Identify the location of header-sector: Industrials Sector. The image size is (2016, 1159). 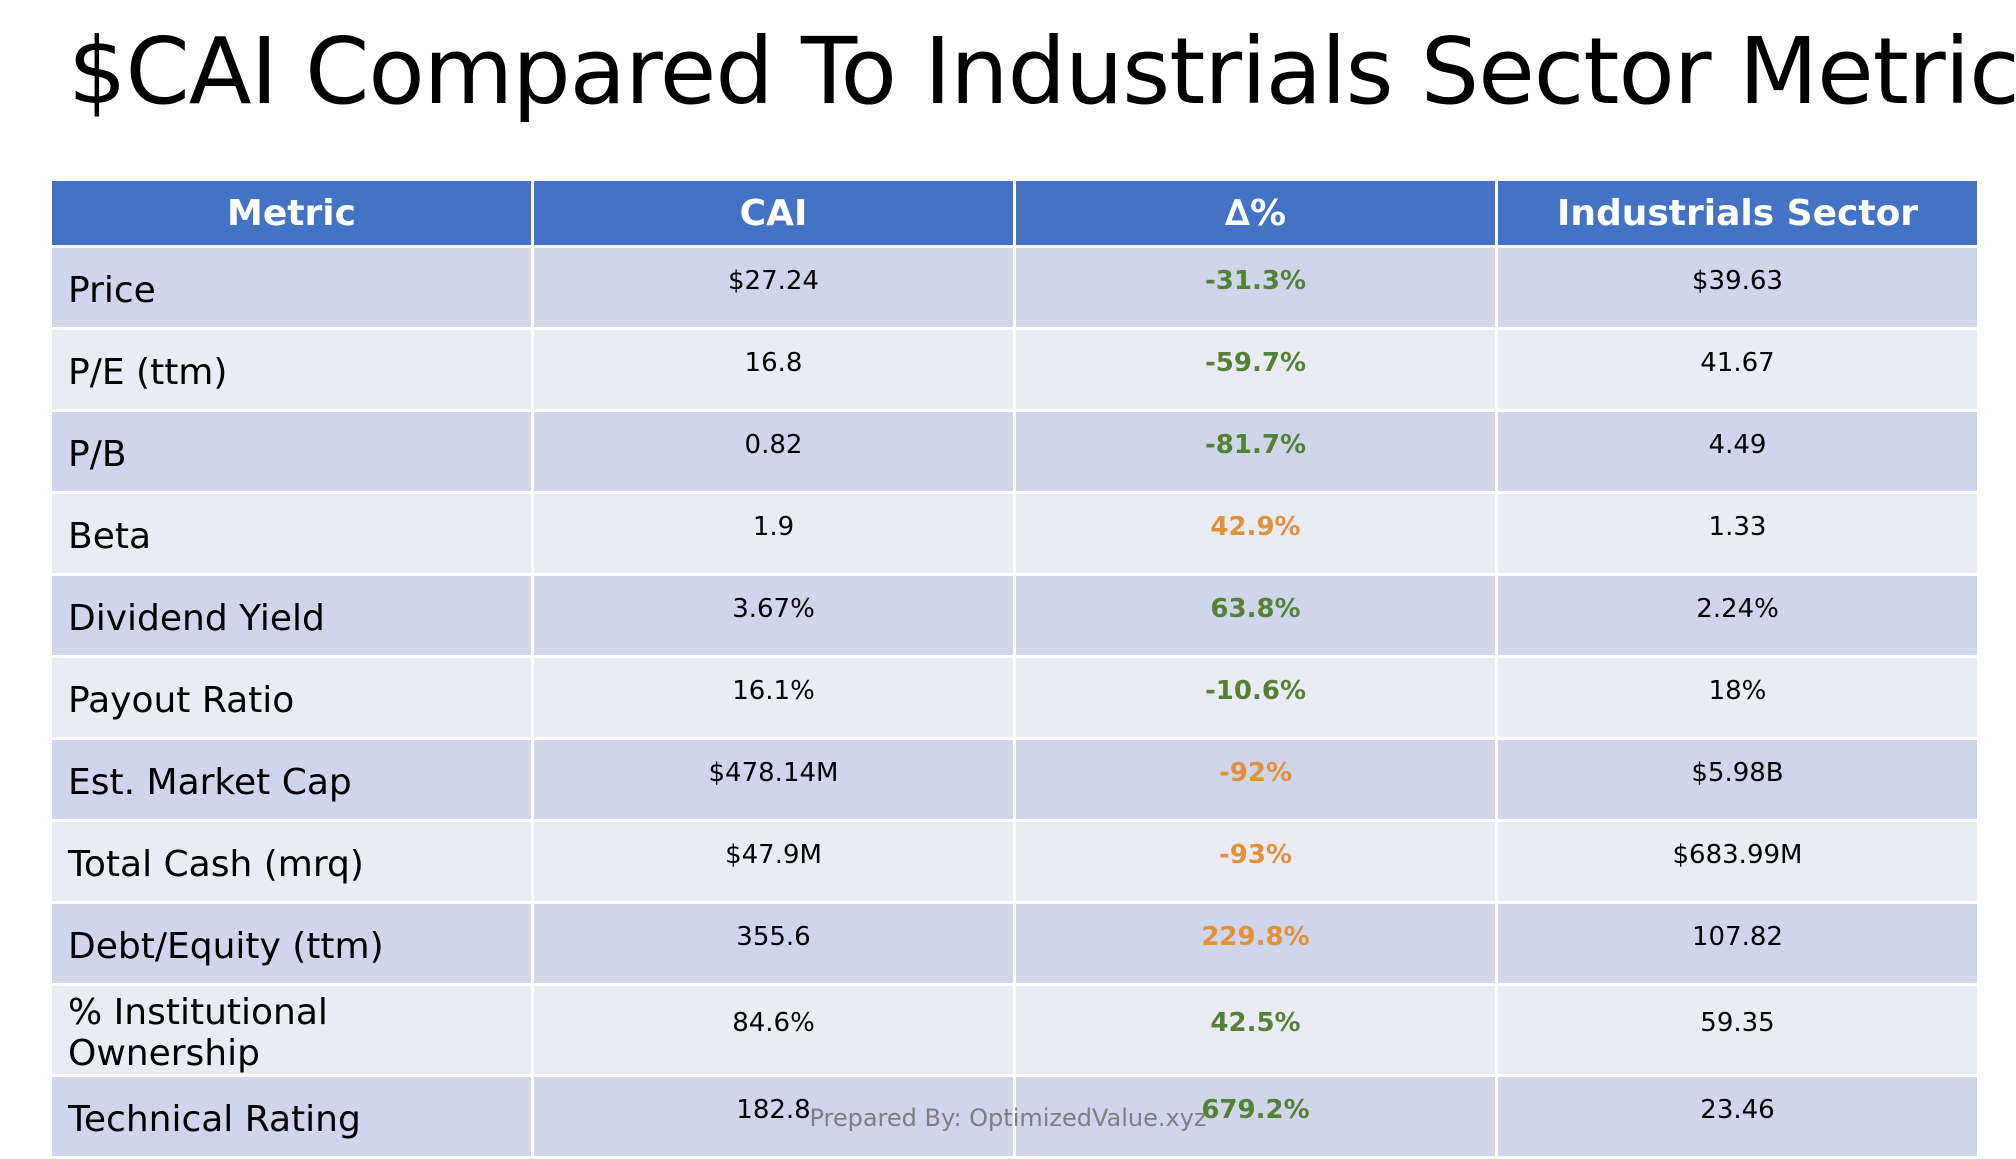
(1737, 213).